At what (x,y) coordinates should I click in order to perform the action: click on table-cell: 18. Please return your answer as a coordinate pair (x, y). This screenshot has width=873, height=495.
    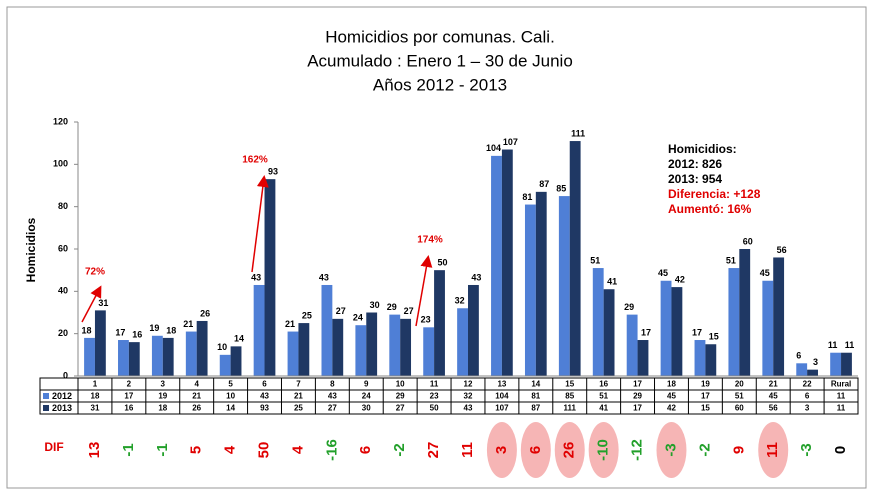
    Looking at the image, I should click on (95, 396).